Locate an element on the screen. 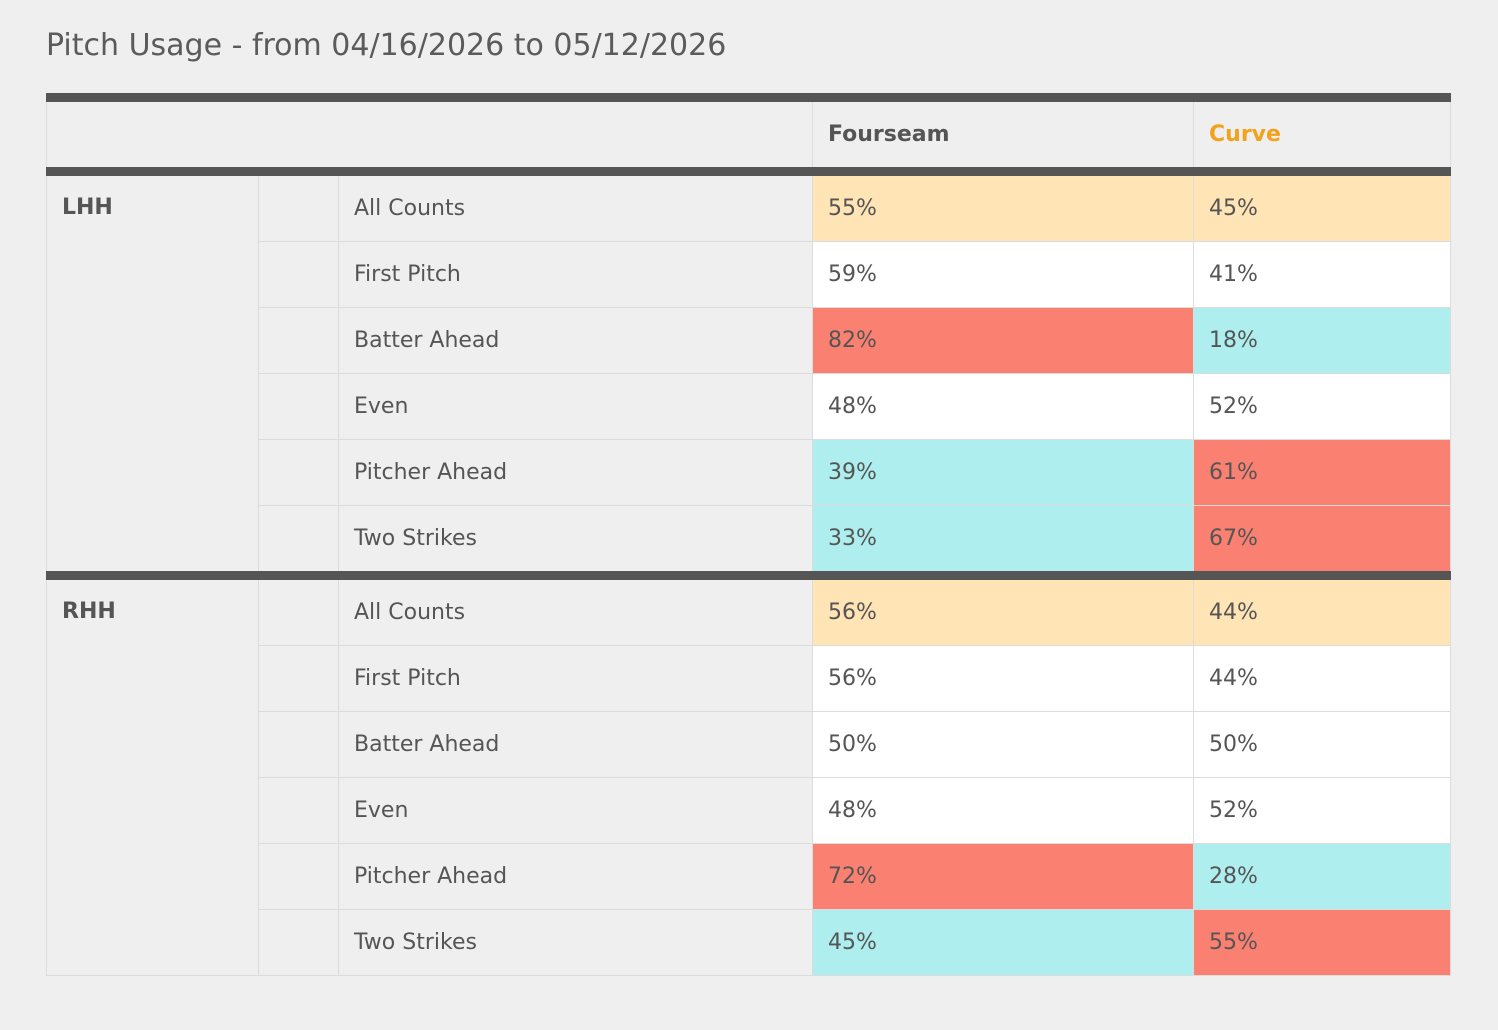 This screenshot has height=1030, width=1498. table-row: First Pitch 59% 41% is located at coordinates (749, 274).